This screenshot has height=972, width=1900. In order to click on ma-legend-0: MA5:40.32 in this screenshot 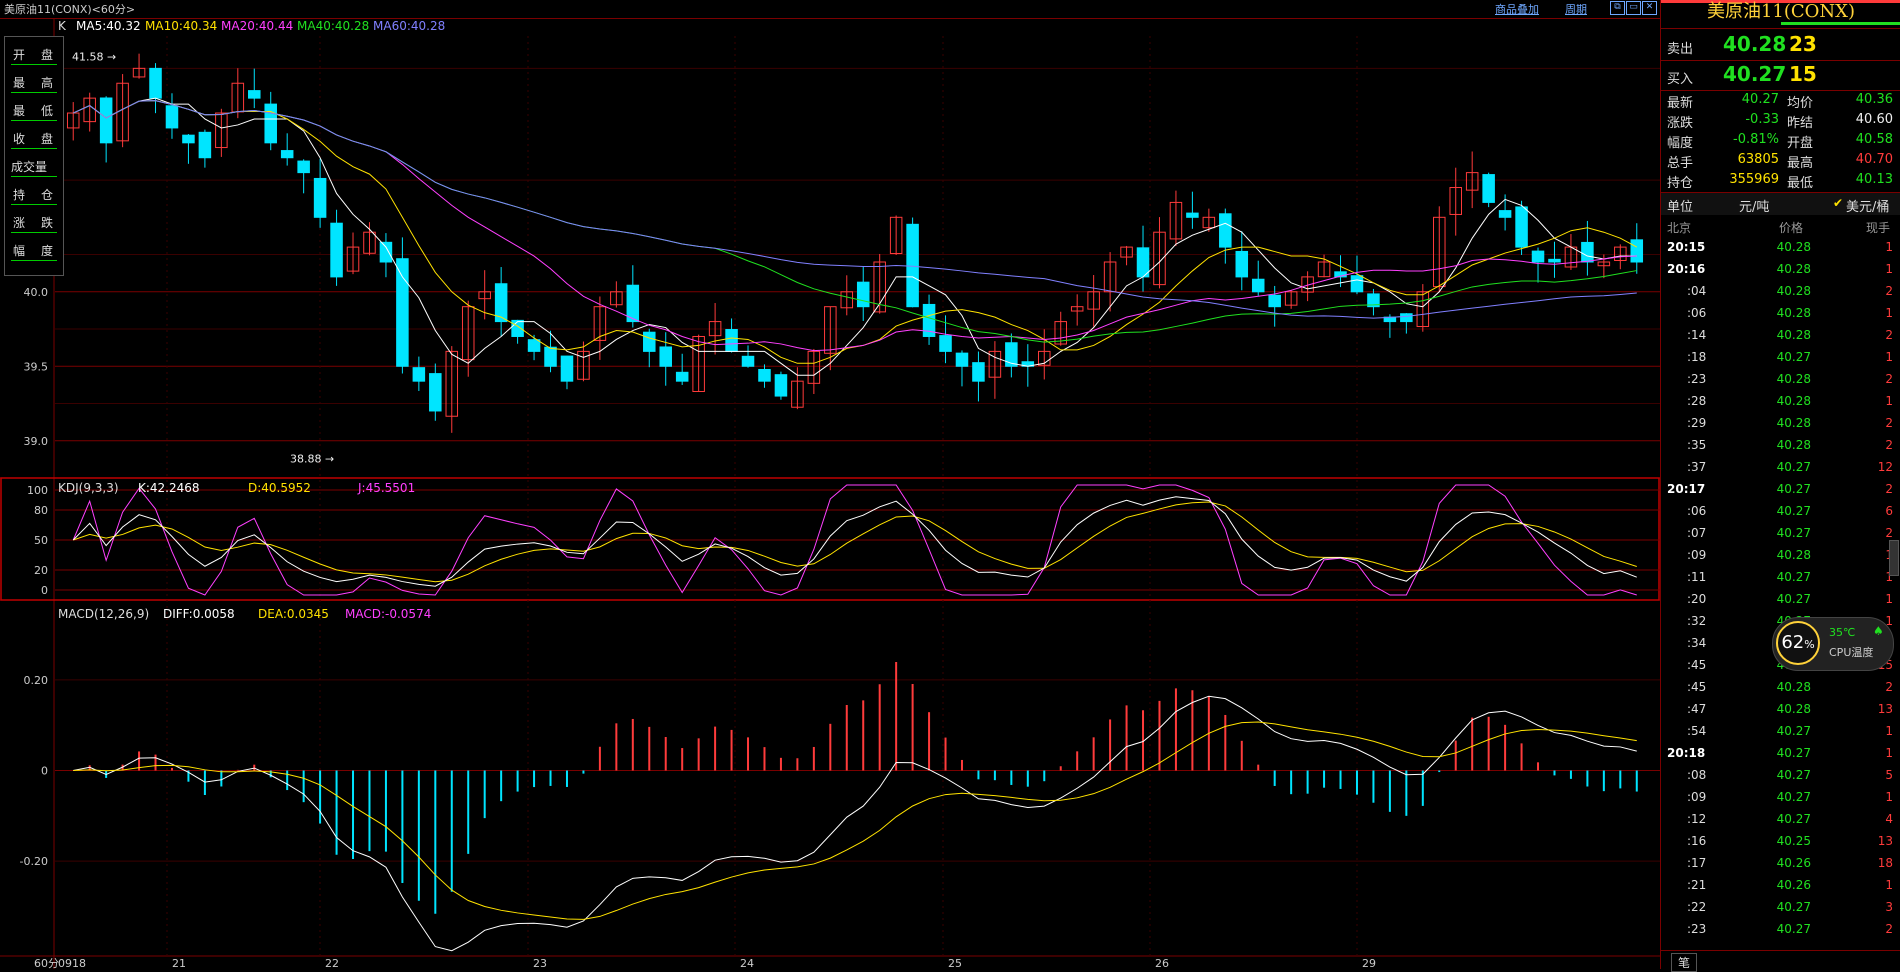, I will do `click(108, 26)`.